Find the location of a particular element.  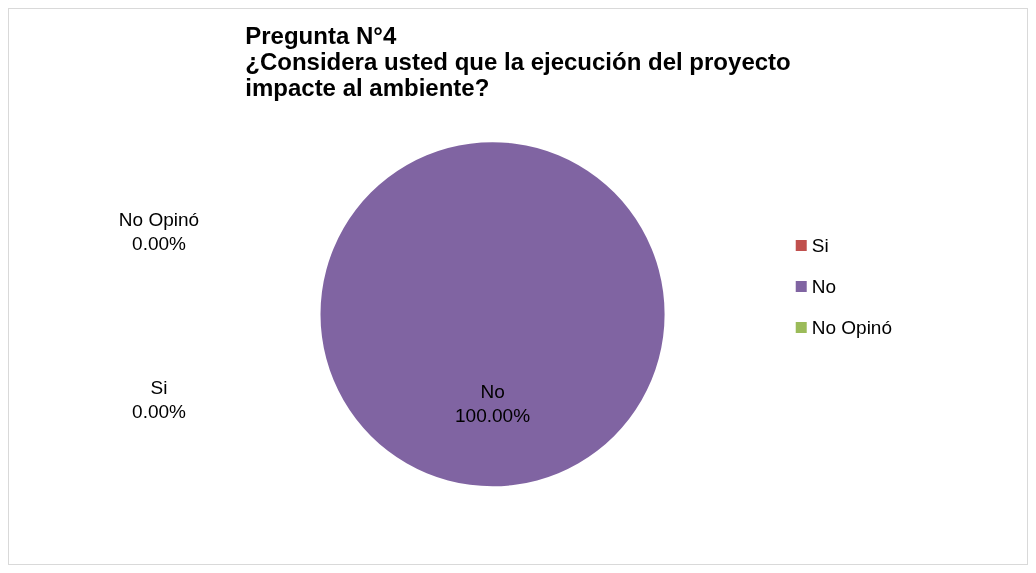

slice-label: No is located at coordinates (492, 391).